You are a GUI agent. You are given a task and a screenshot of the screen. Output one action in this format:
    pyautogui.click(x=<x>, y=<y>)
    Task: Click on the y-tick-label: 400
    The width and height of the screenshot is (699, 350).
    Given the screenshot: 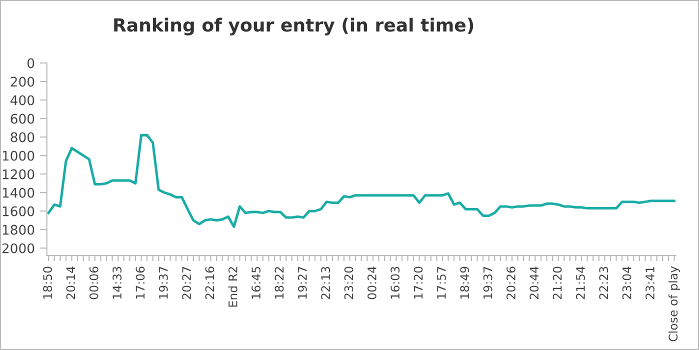 What is the action you would take?
    pyautogui.click(x=22, y=100)
    